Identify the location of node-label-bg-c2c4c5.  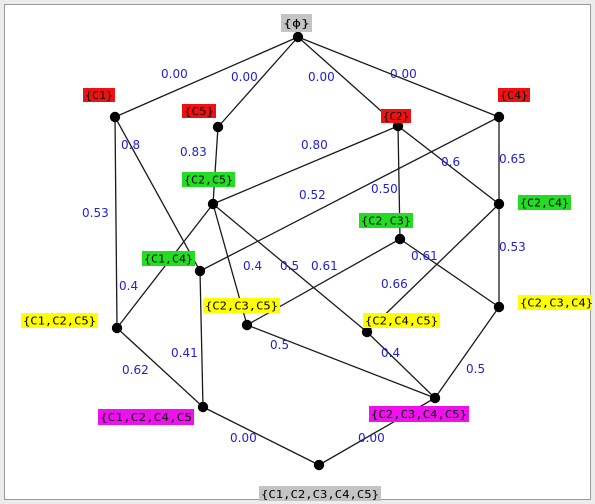
(401, 320).